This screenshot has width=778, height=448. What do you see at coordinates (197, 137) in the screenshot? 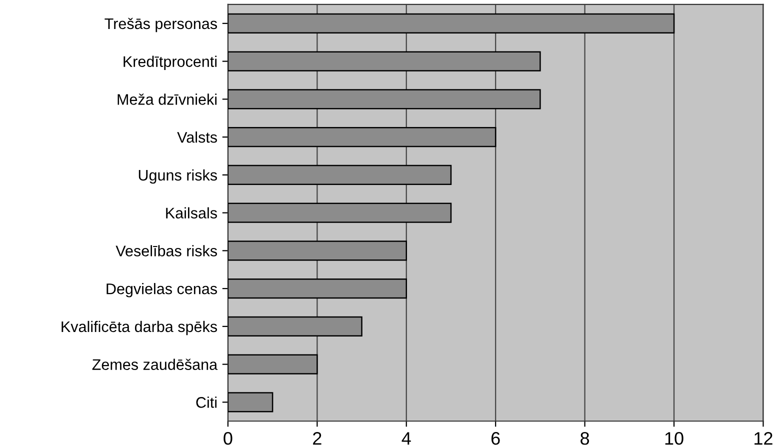
I see `y-tick-label: Valsts` at bounding box center [197, 137].